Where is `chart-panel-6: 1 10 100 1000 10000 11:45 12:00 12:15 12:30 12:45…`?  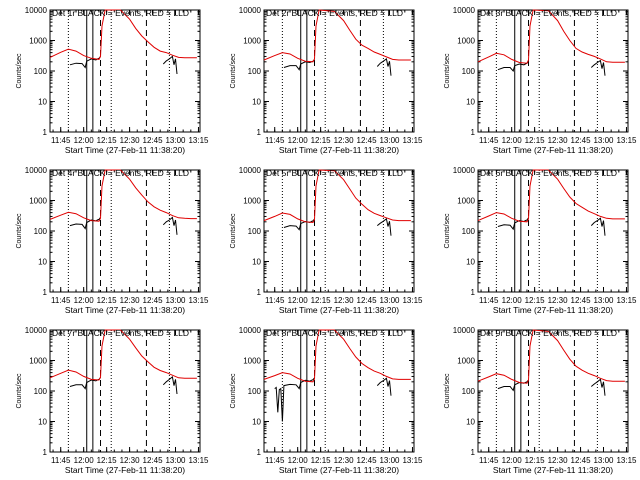
chart-panel-6: 1 10 100 1000 10000 11:45 12:00 12:15 12:30 12:45… is located at coordinates (540, 240).